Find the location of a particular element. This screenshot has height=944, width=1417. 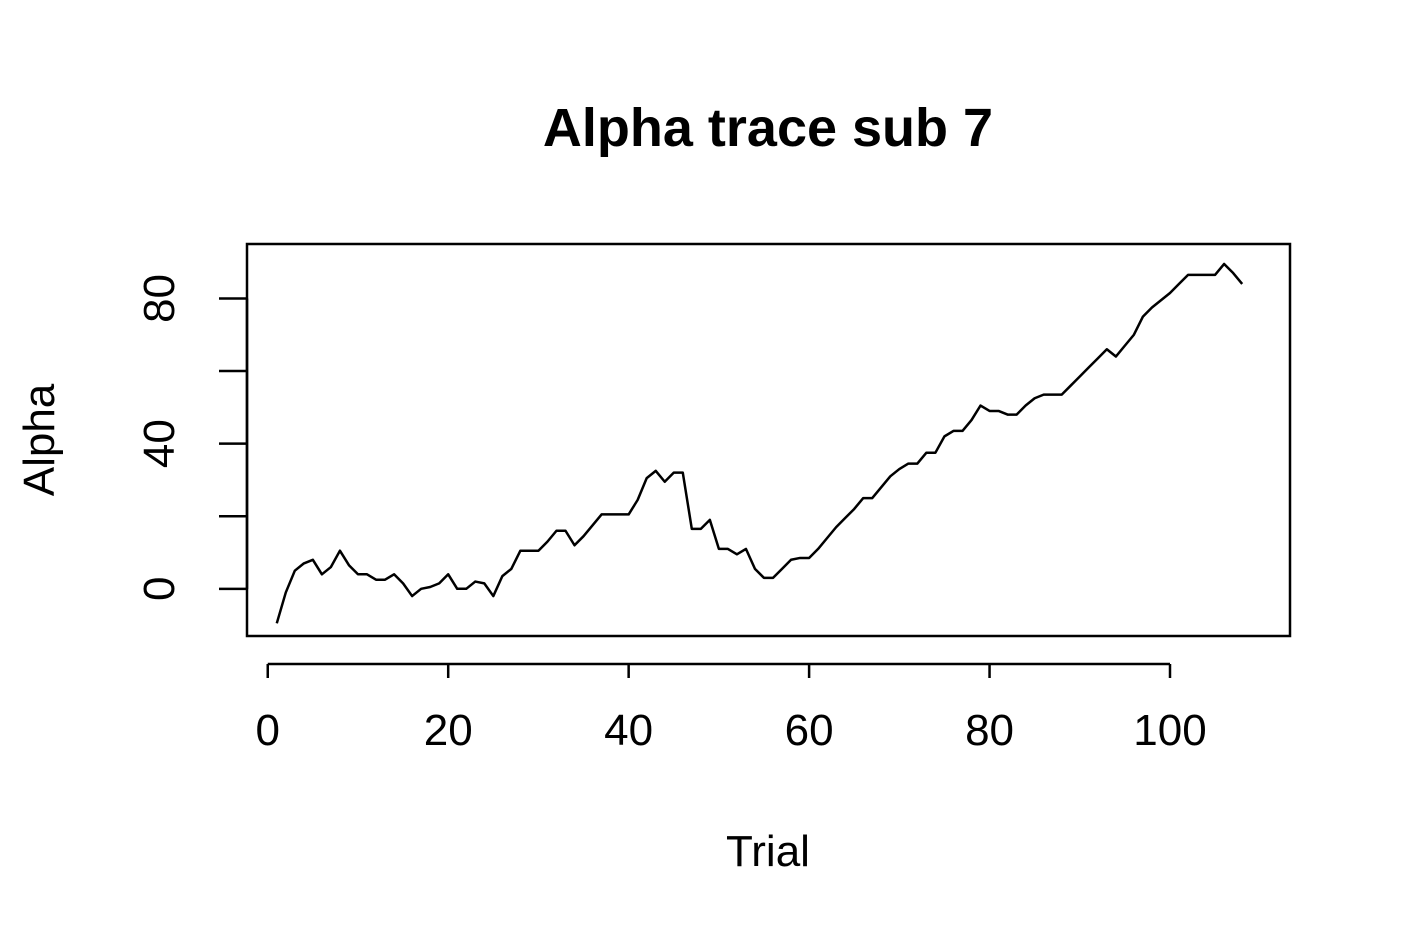

y-tick-label: 40 is located at coordinates (159, 443).